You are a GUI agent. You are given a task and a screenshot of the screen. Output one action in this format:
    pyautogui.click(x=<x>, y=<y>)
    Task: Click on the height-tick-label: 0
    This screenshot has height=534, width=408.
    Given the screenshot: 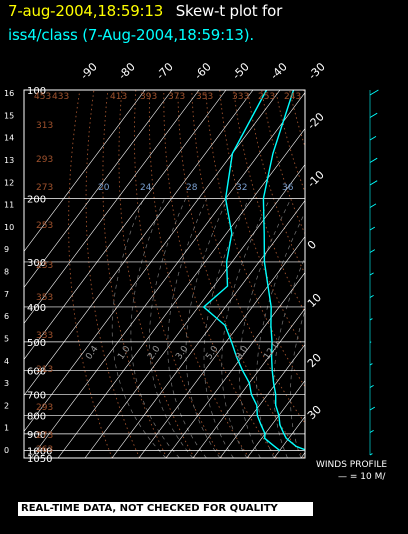 What is the action you would take?
    pyautogui.click(x=6, y=450)
    